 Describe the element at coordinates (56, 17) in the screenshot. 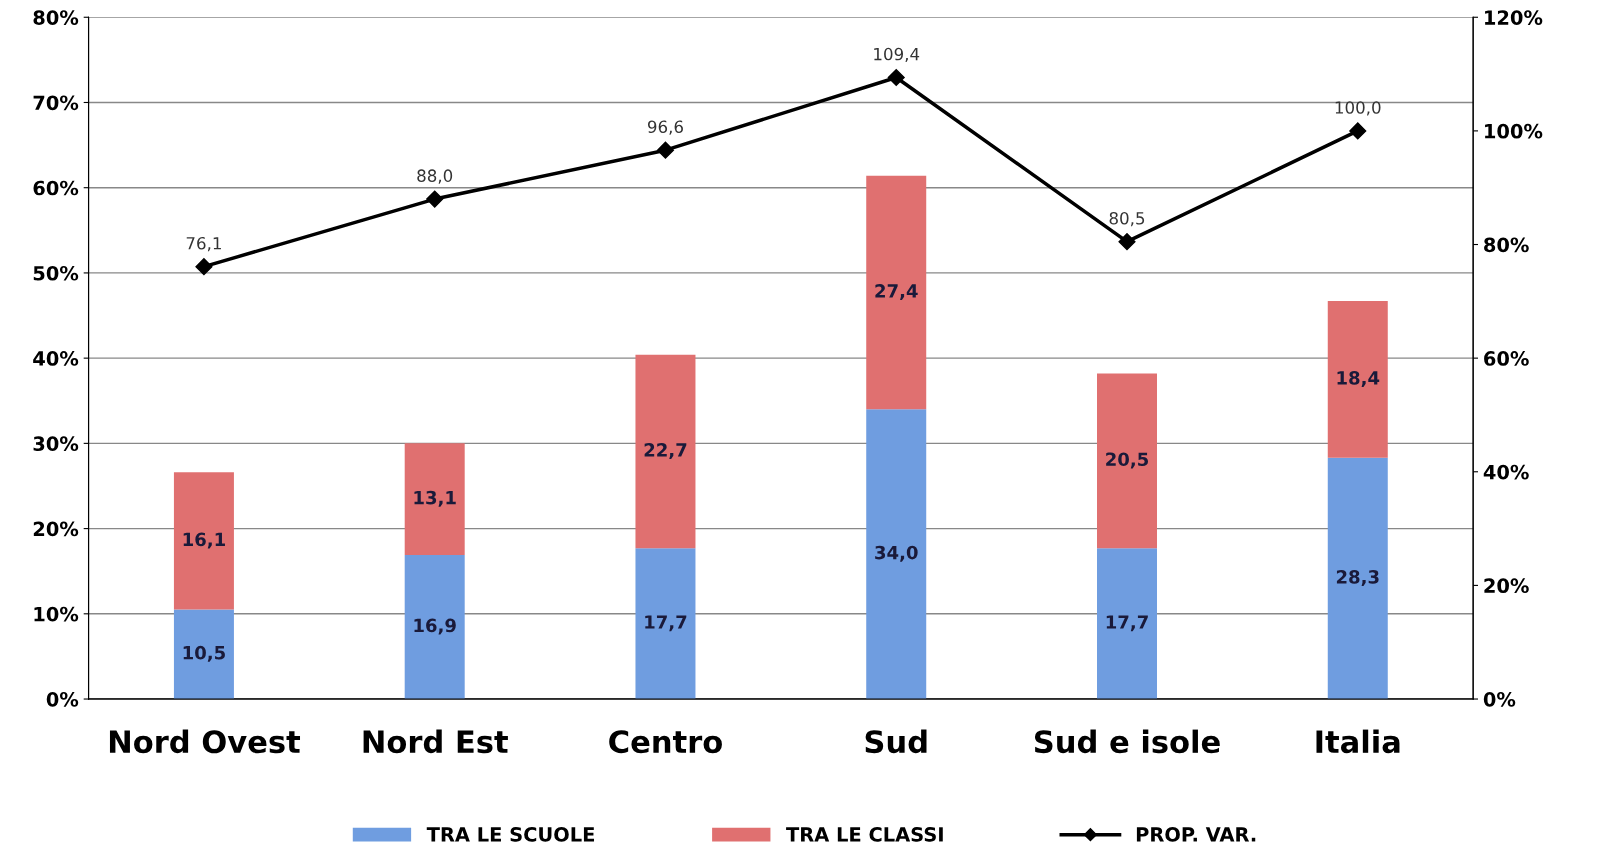

I see `y-tick-label: 80%` at that location.